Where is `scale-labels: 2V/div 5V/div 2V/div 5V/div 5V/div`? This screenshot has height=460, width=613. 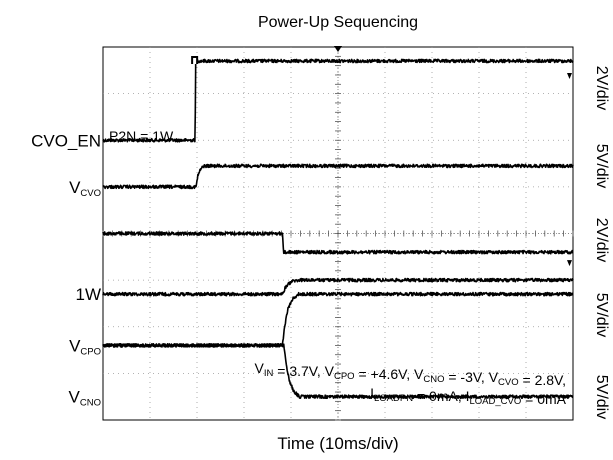 scale-labels: 2V/div 5V/div 2V/div 5V/div 5V/div is located at coordinates (601, 242).